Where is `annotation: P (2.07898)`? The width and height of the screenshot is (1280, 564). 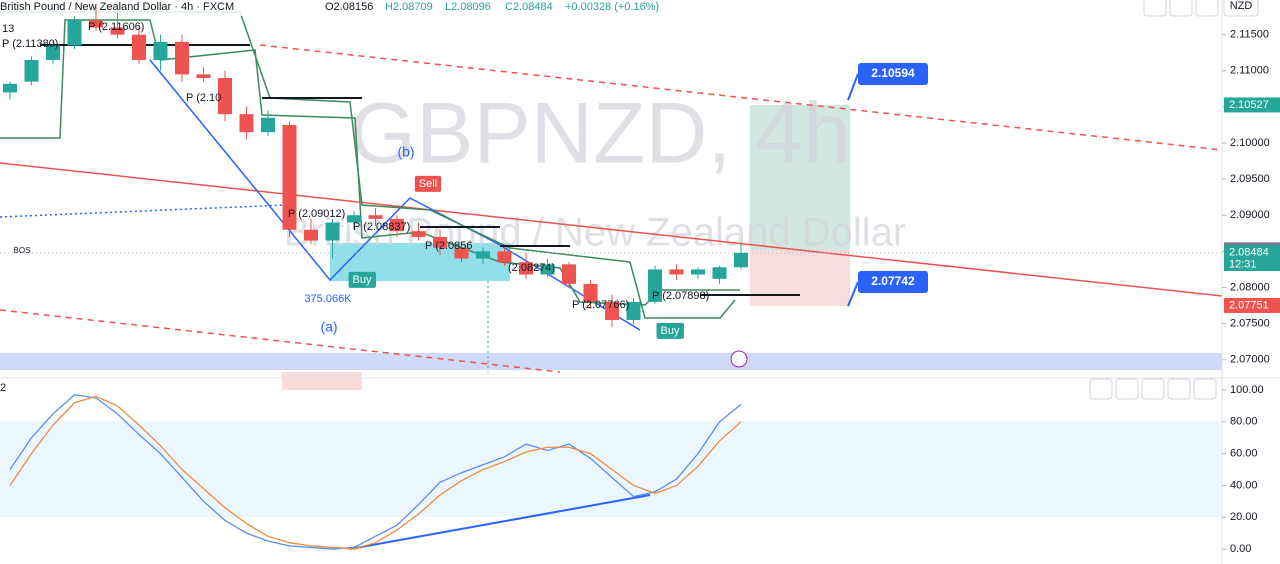
annotation: P (2.07898) is located at coordinates (680, 296).